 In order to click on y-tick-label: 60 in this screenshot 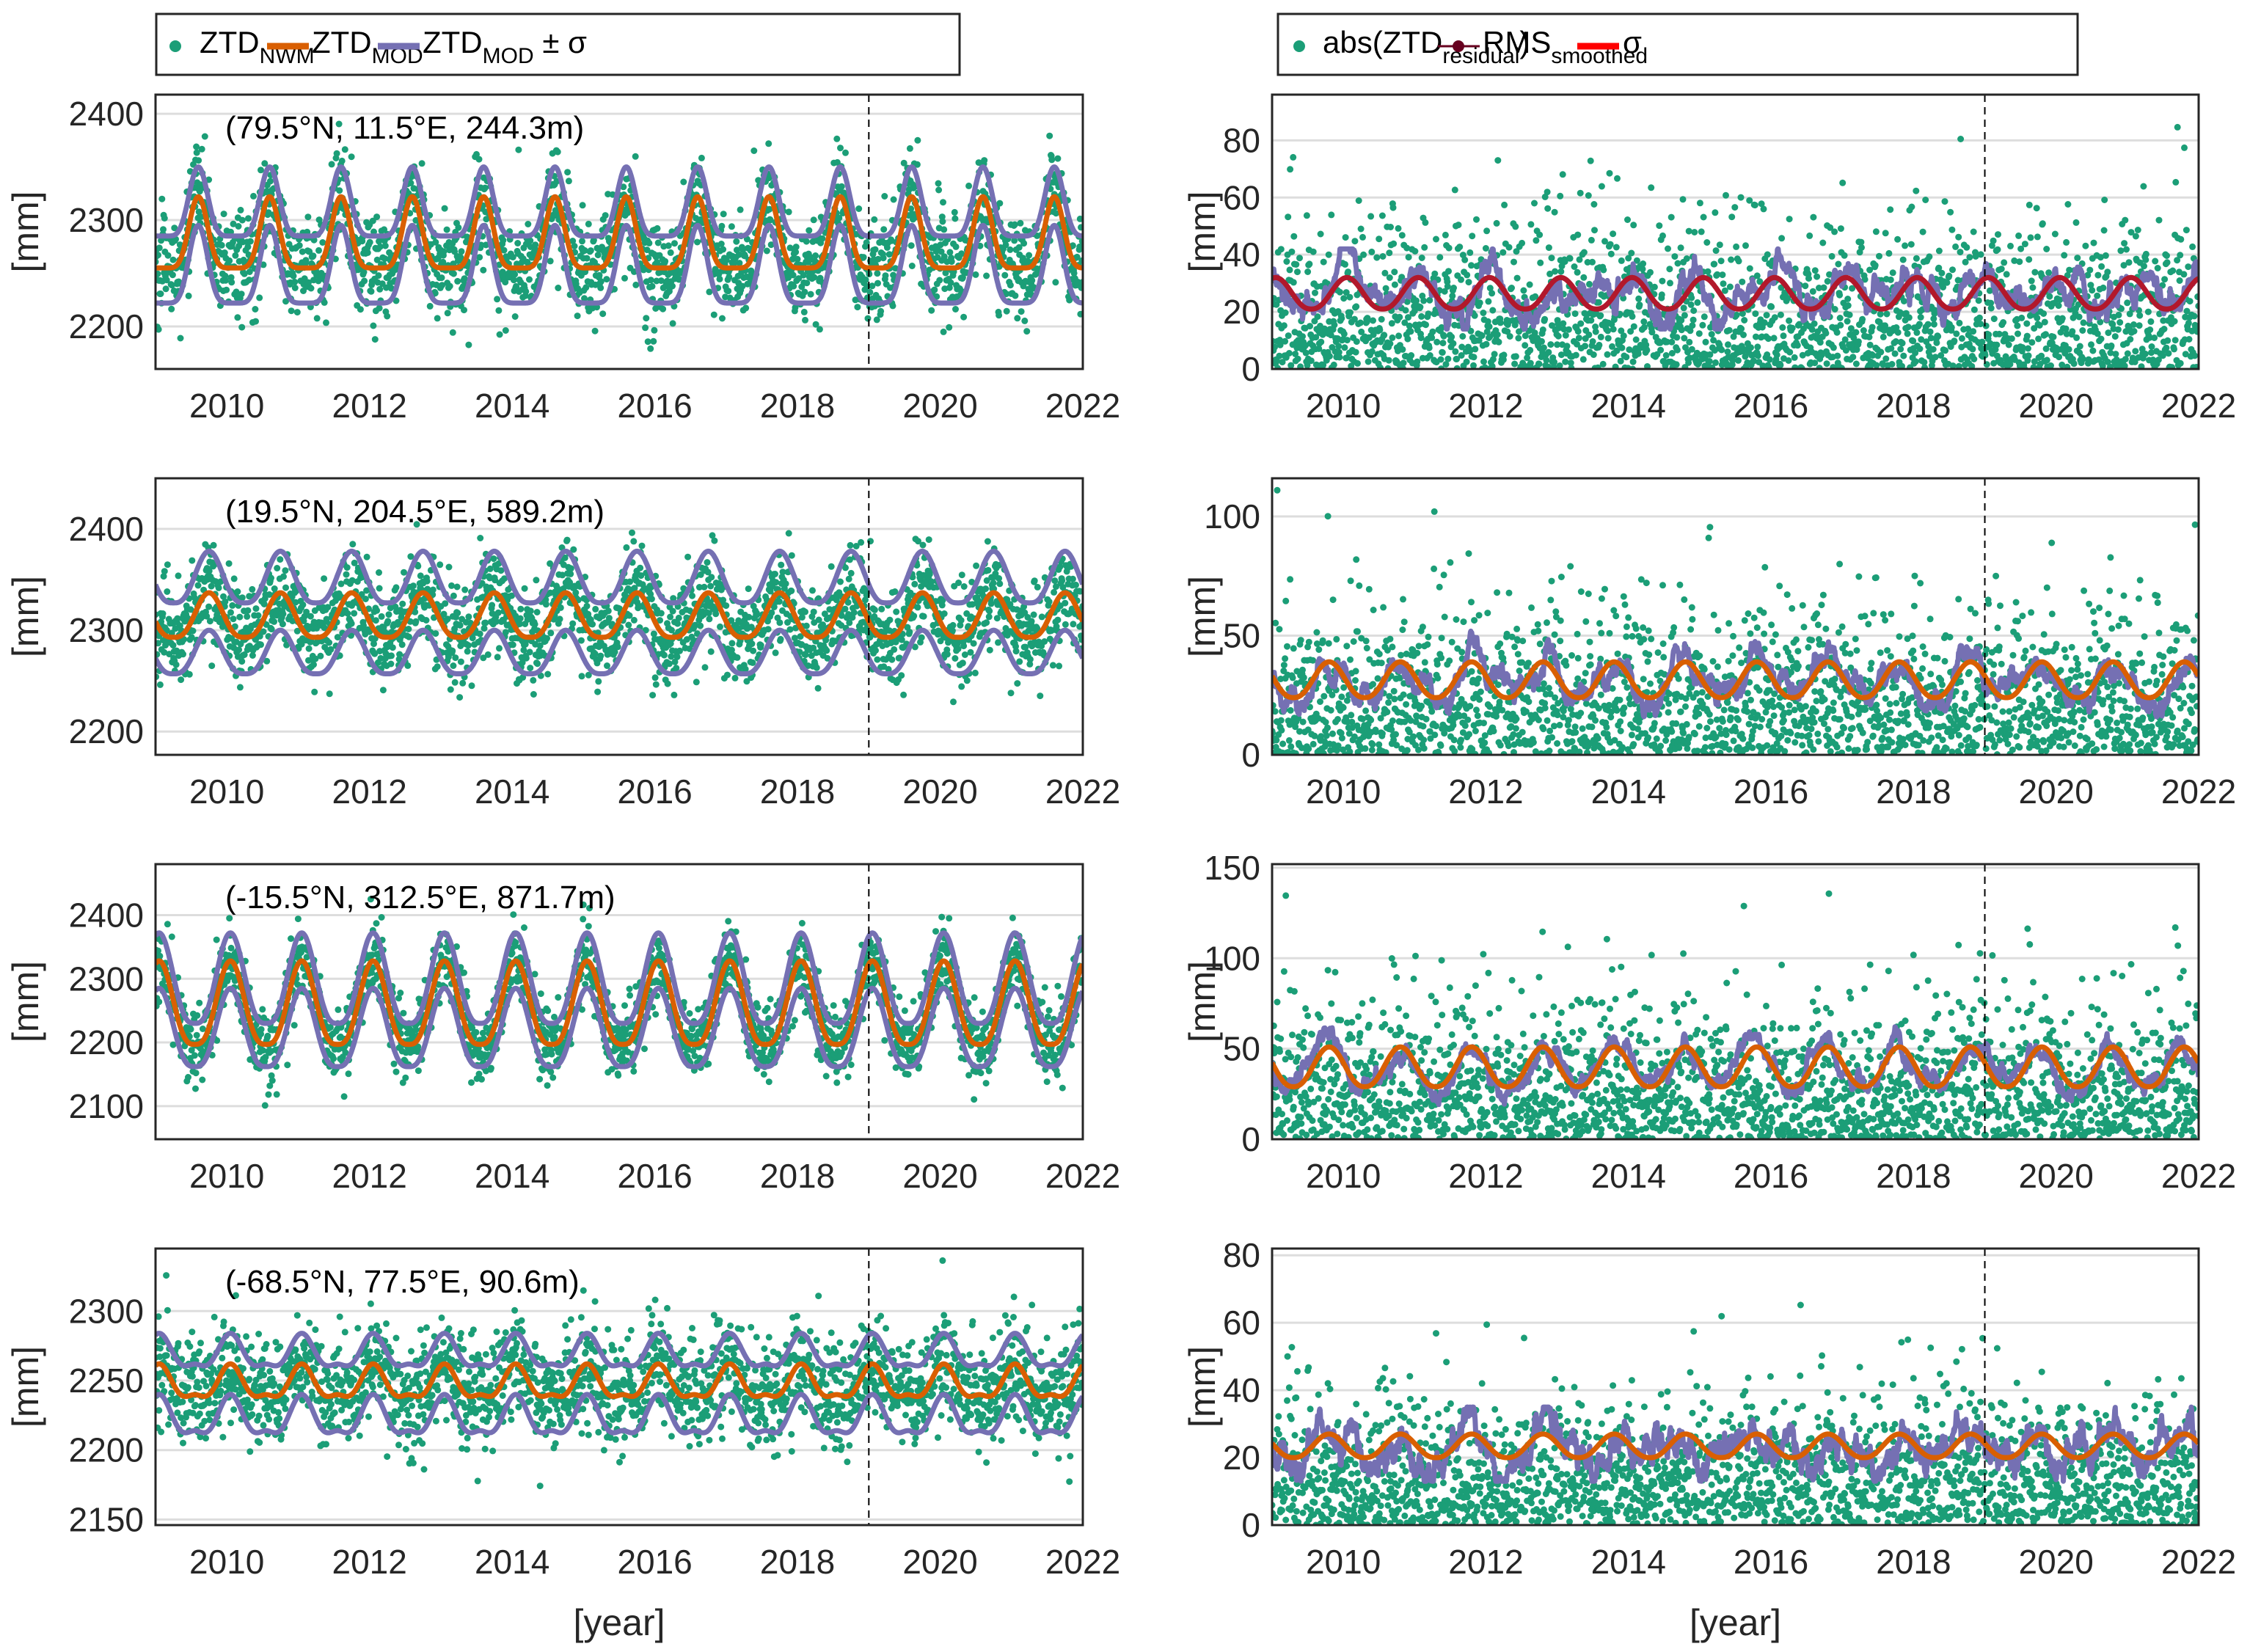, I will do `click(1241, 197)`.